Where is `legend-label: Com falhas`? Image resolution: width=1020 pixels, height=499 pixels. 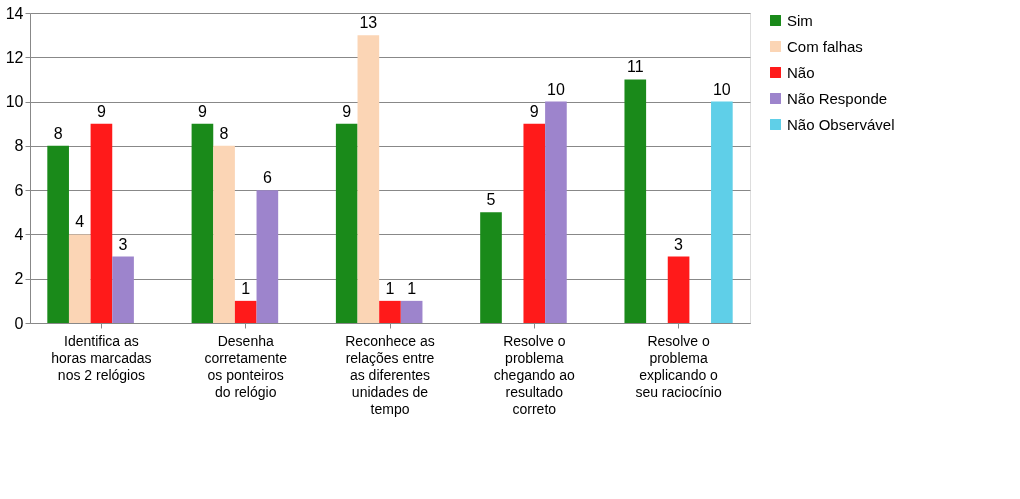
legend-label: Com falhas is located at coordinates (825, 46).